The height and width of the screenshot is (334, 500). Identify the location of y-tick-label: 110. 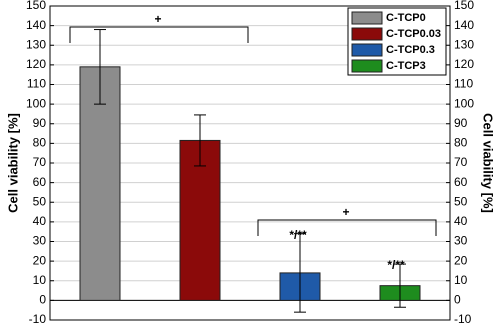
(36, 84).